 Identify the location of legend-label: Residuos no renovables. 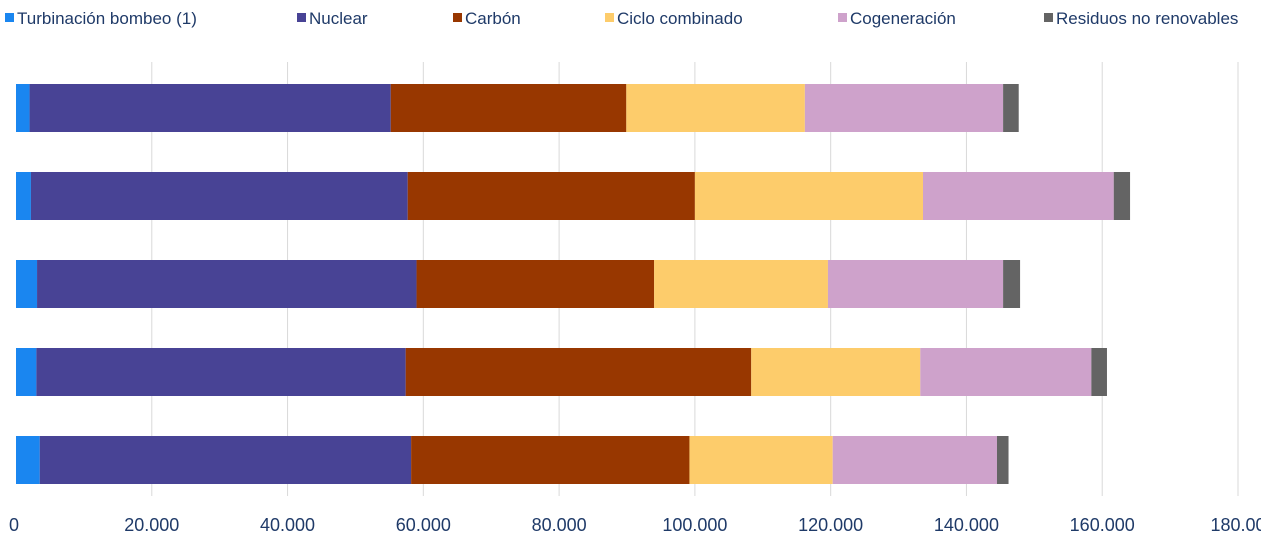
(1147, 18).